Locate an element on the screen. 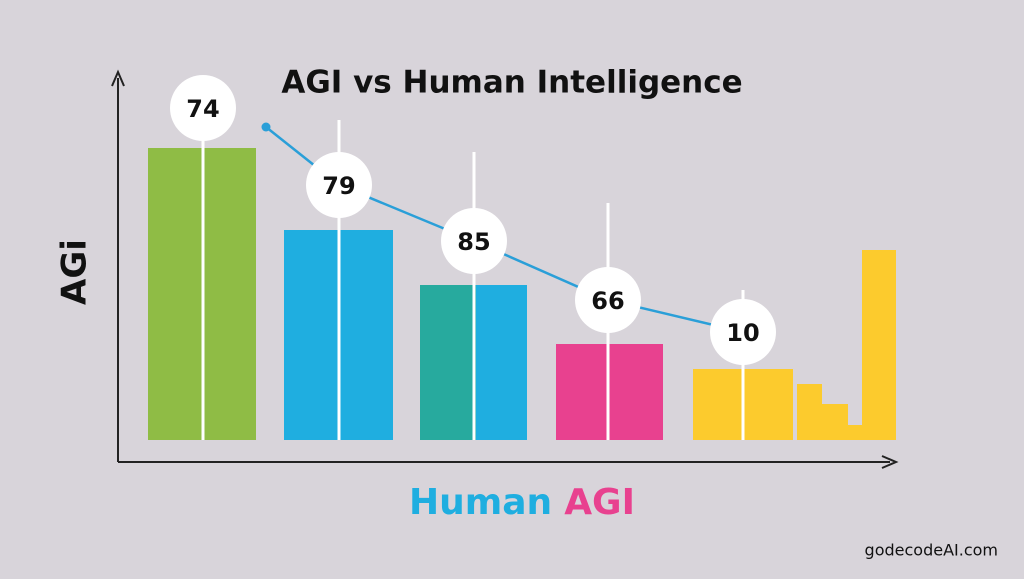 The image size is (1024, 579). x-axis-arrow is located at coordinates (890, 462).